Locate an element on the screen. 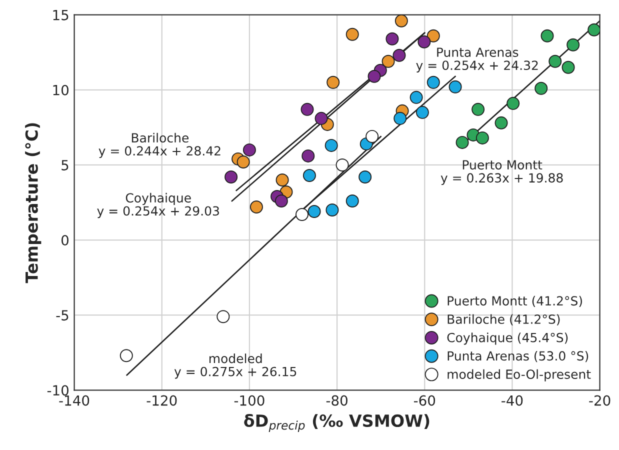  y-tick-label: 15 is located at coordinates (60, 15).